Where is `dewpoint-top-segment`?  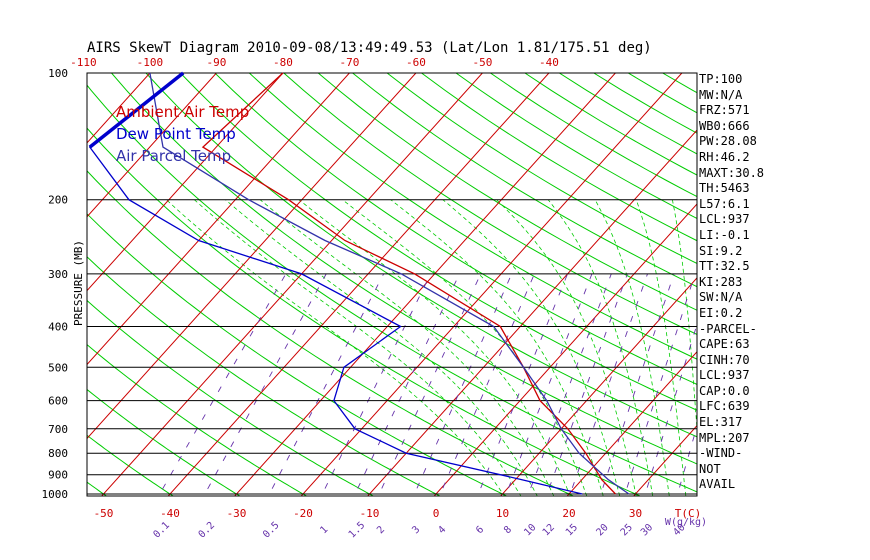 dewpoint-top-segment is located at coordinates (136, 110).